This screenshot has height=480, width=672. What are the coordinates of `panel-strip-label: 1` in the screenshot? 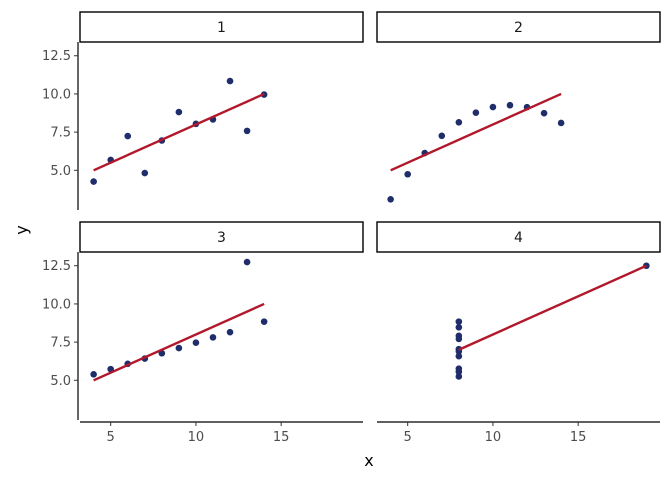 It's located at (221, 28).